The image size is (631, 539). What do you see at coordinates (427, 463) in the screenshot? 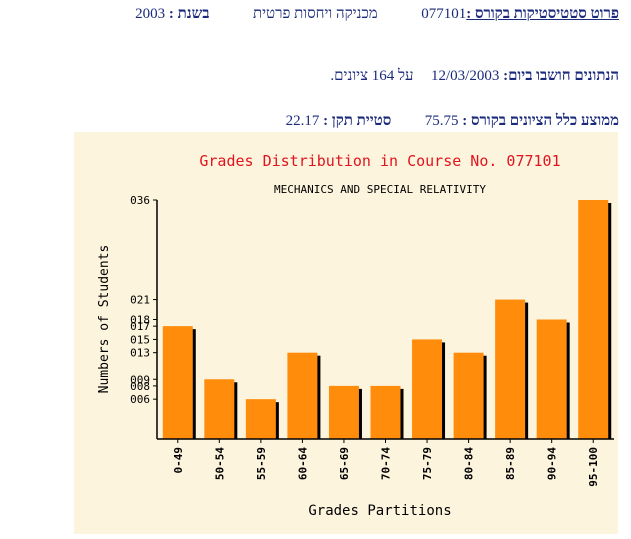
I see `x-tick-label: 75-79` at bounding box center [427, 463].